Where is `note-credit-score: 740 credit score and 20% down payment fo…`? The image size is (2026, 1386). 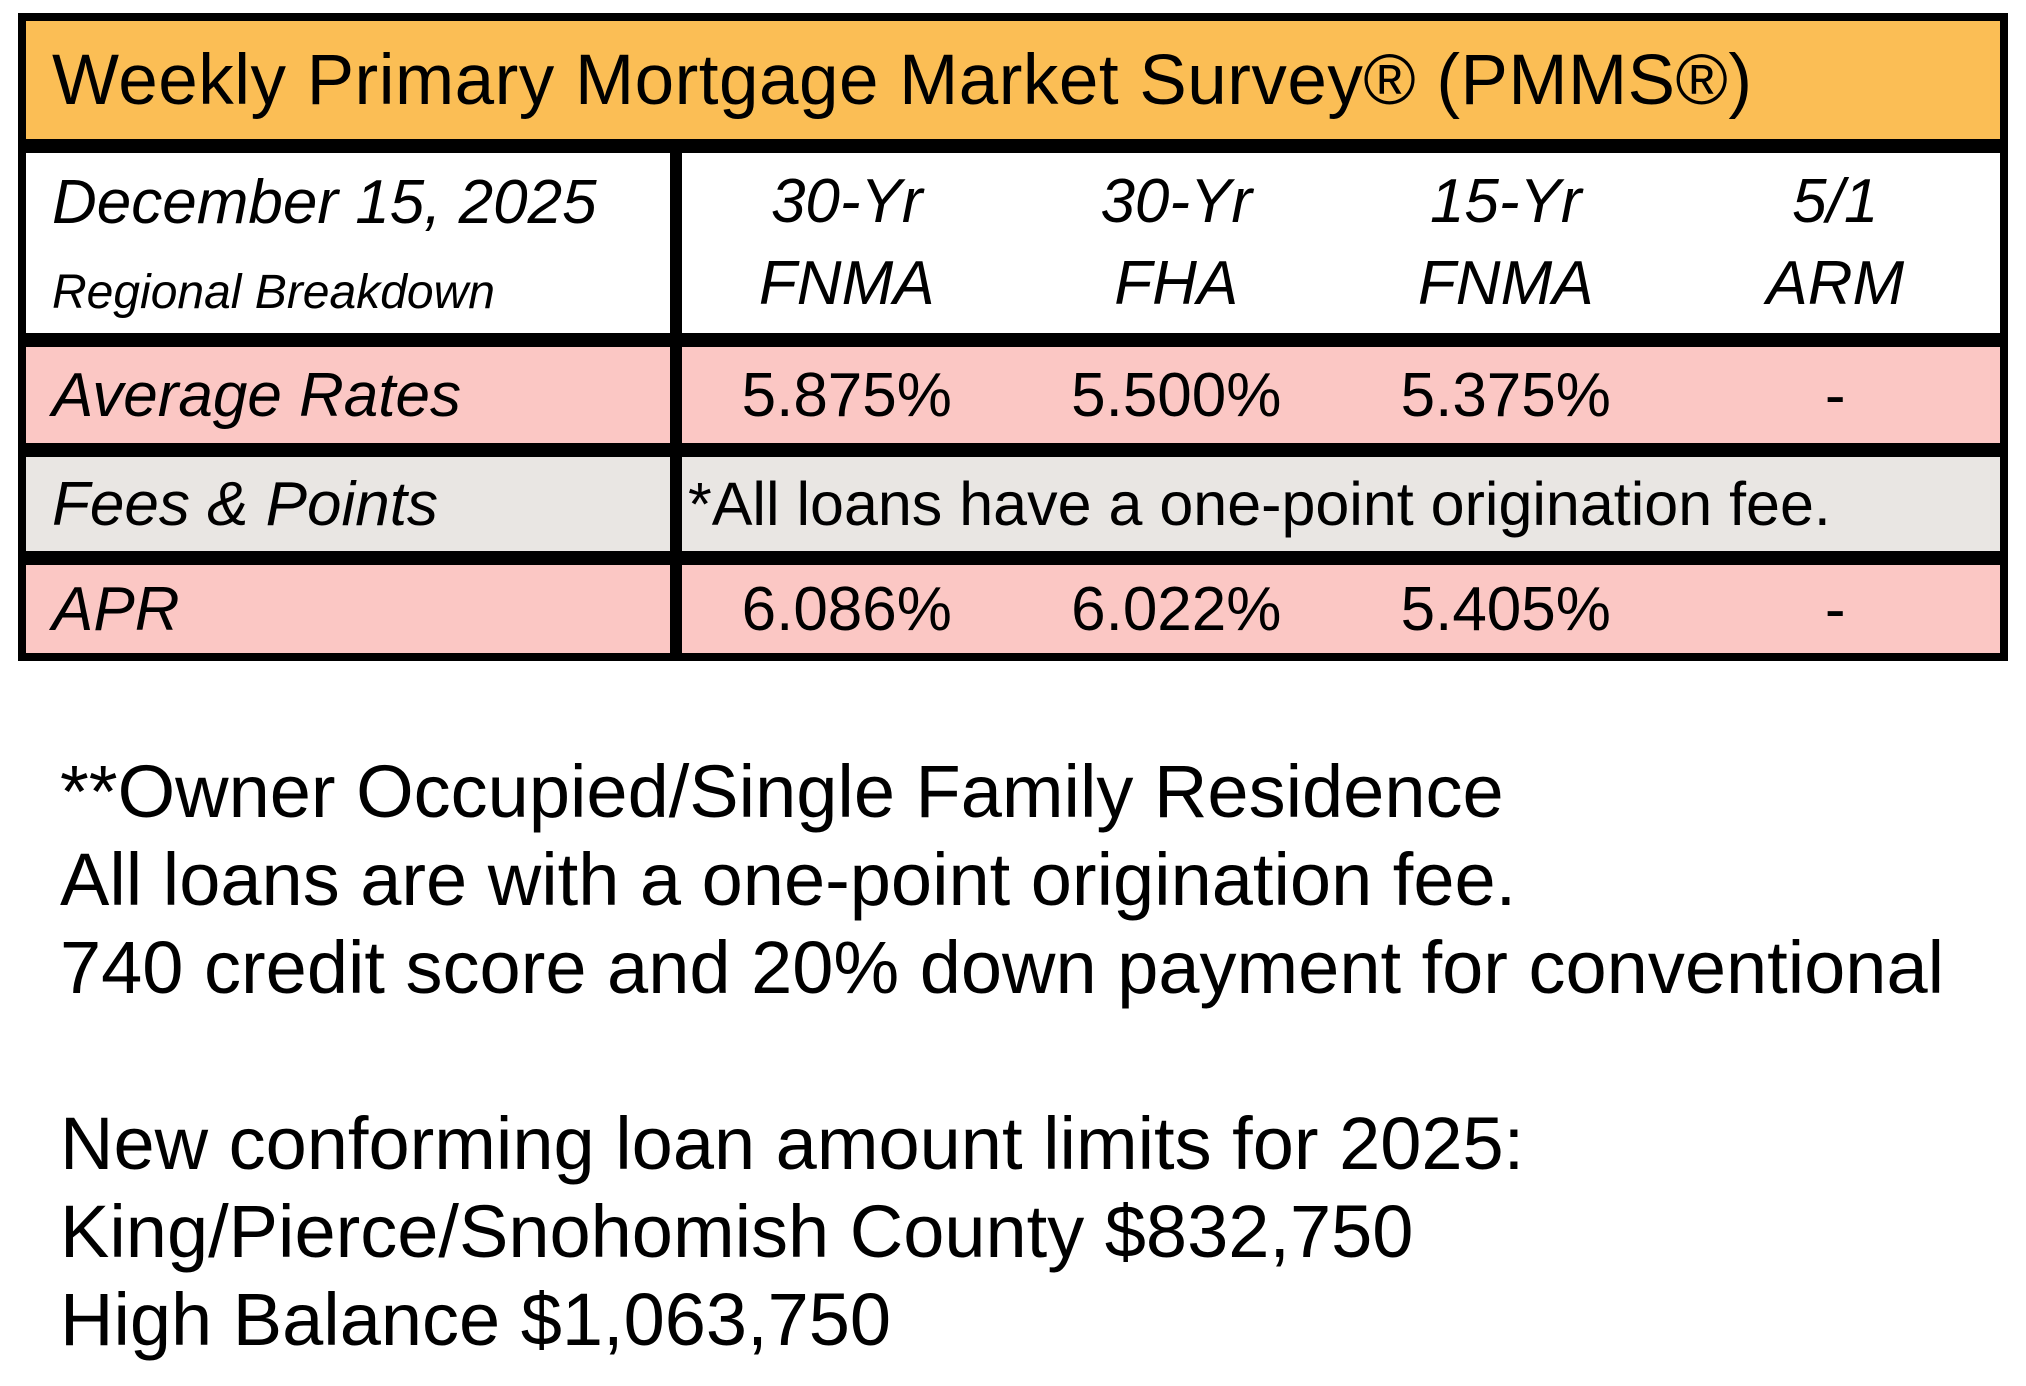
note-credit-score: 740 credit score and 20% down payment fo… is located at coordinates (1002, 967).